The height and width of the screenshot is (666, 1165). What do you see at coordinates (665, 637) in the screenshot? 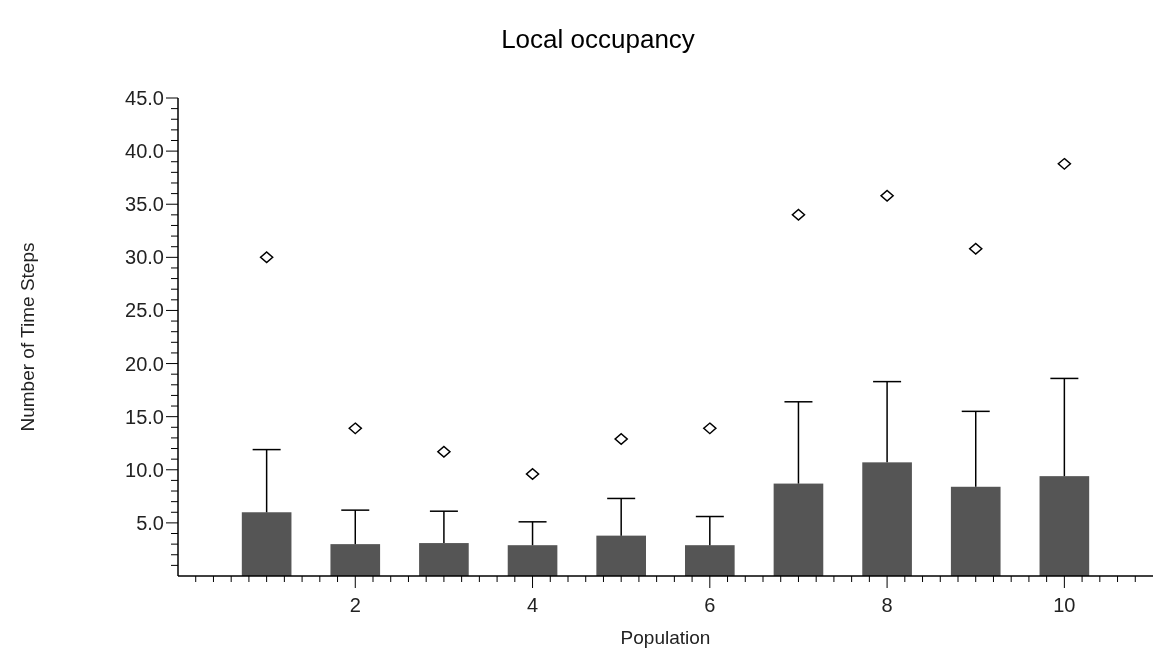
I see `x-axis-title: Population` at bounding box center [665, 637].